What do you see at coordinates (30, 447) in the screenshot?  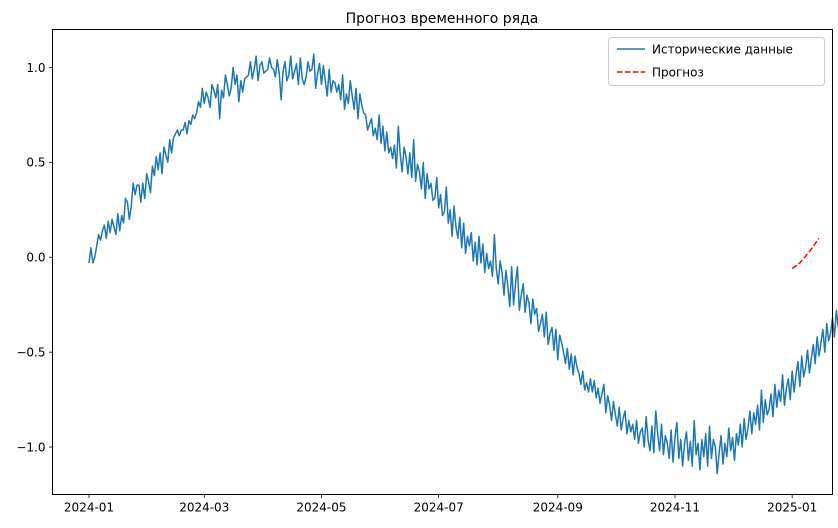 I see `y-tick-label: −1.0` at bounding box center [30, 447].